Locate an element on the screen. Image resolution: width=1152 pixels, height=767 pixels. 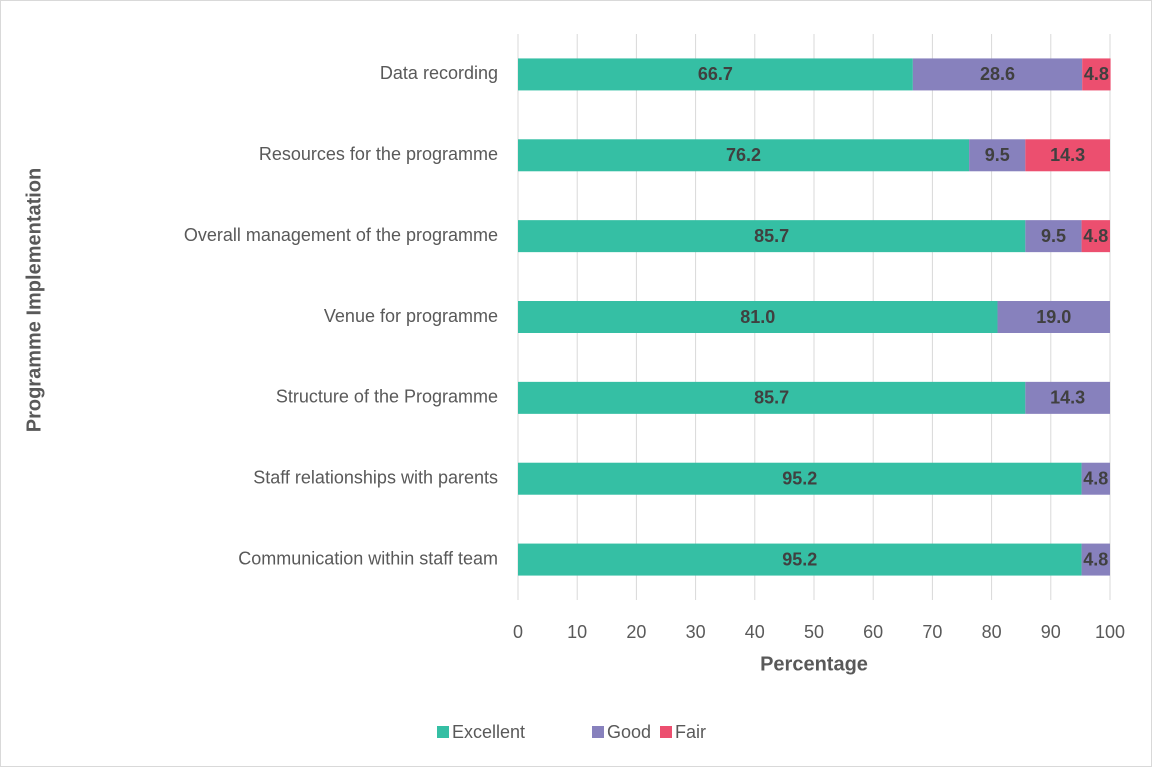
value-label: 66.7 is located at coordinates (715, 74).